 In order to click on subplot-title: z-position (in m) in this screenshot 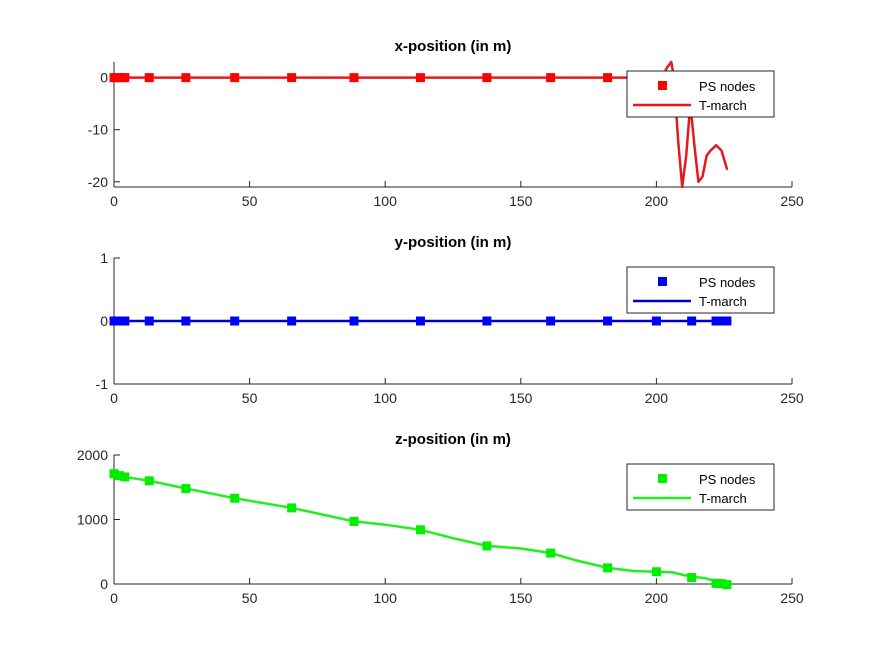, I will do `click(453, 439)`.